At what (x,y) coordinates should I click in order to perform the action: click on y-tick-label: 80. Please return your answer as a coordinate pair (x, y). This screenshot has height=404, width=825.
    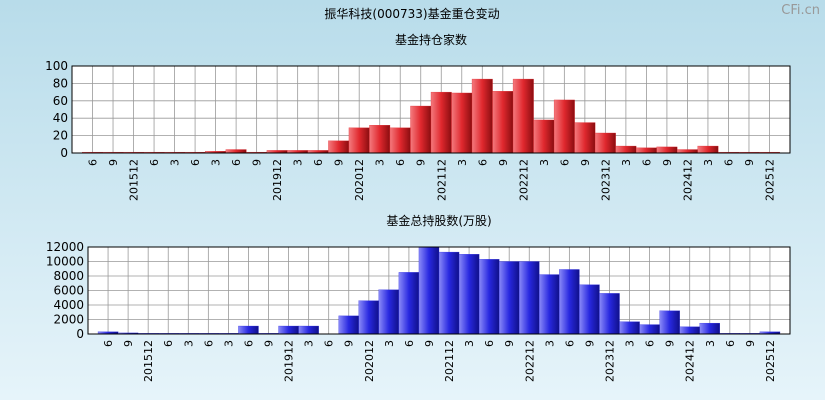
    Looking at the image, I should click on (60, 83).